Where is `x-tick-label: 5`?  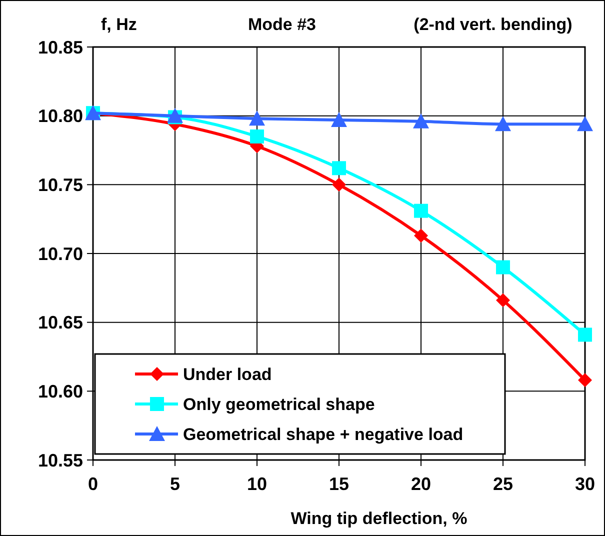 x-tick-label: 5 is located at coordinates (175, 484).